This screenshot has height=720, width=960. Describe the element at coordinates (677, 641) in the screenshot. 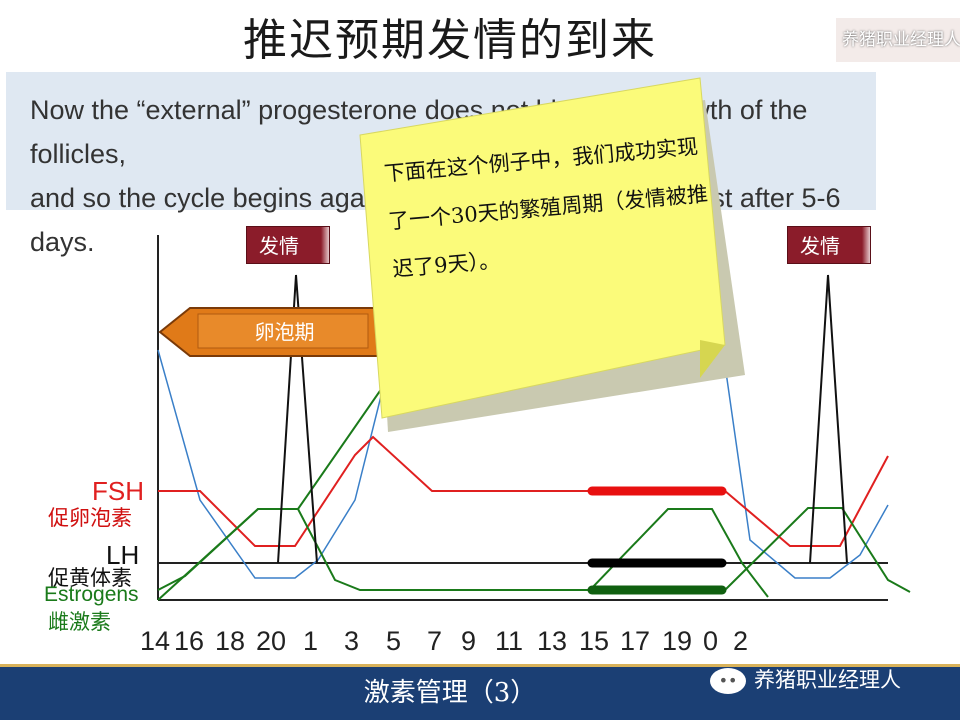

I see `tick-13: 19` at that location.